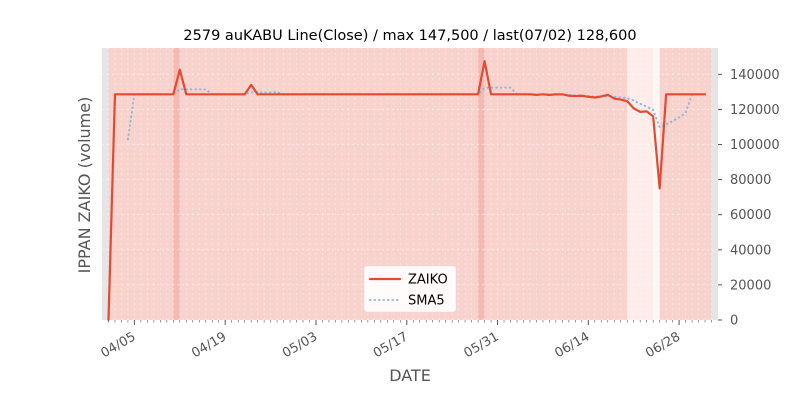 This screenshot has height=400, width=800. I want to click on y-tick-label: 60000, so click(750, 215).